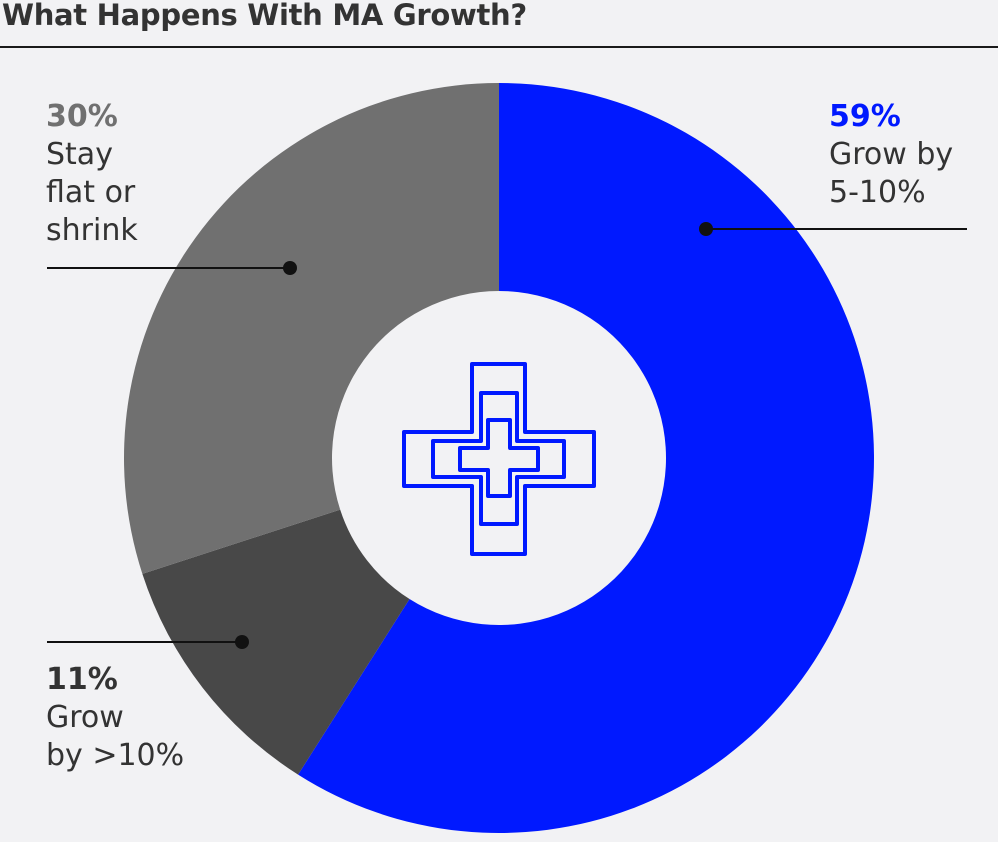  Describe the element at coordinates (115, 755) in the screenshot. I see `slice-label-line: by >10%` at that location.